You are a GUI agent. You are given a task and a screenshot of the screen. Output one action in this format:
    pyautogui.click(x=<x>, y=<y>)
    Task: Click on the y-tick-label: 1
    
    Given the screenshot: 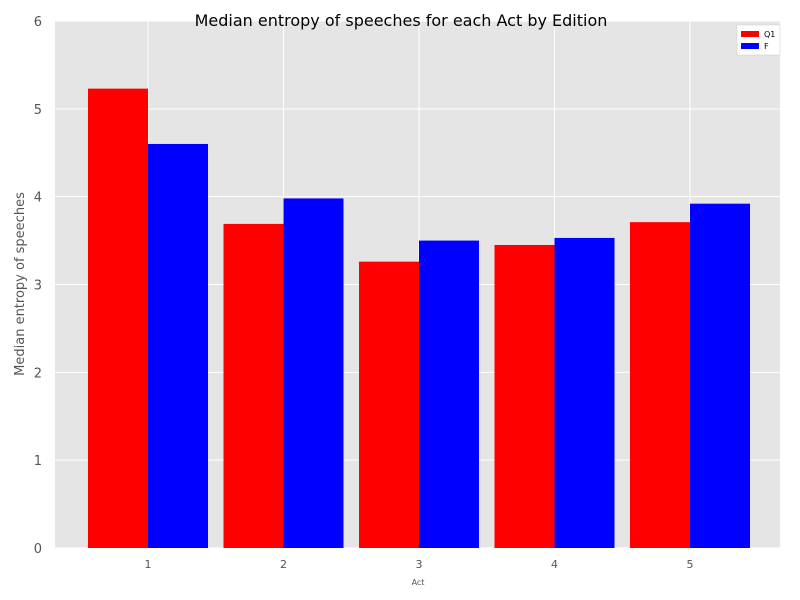 What is the action you would take?
    pyautogui.click(x=38, y=461)
    